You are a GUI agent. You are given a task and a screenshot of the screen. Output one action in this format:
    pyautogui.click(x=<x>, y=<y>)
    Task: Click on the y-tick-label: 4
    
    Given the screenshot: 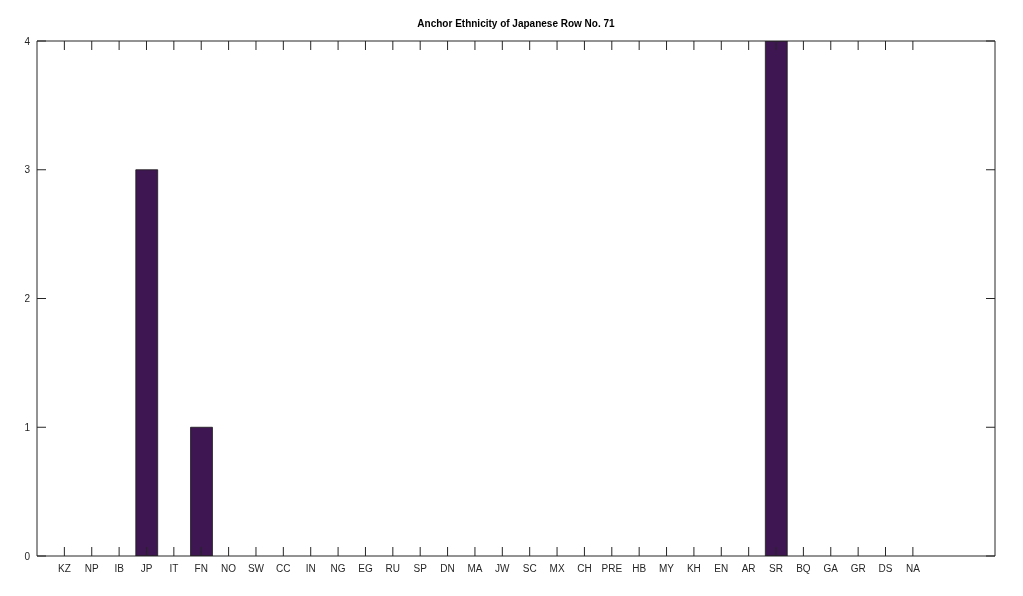 What is the action you would take?
    pyautogui.click(x=27, y=41)
    